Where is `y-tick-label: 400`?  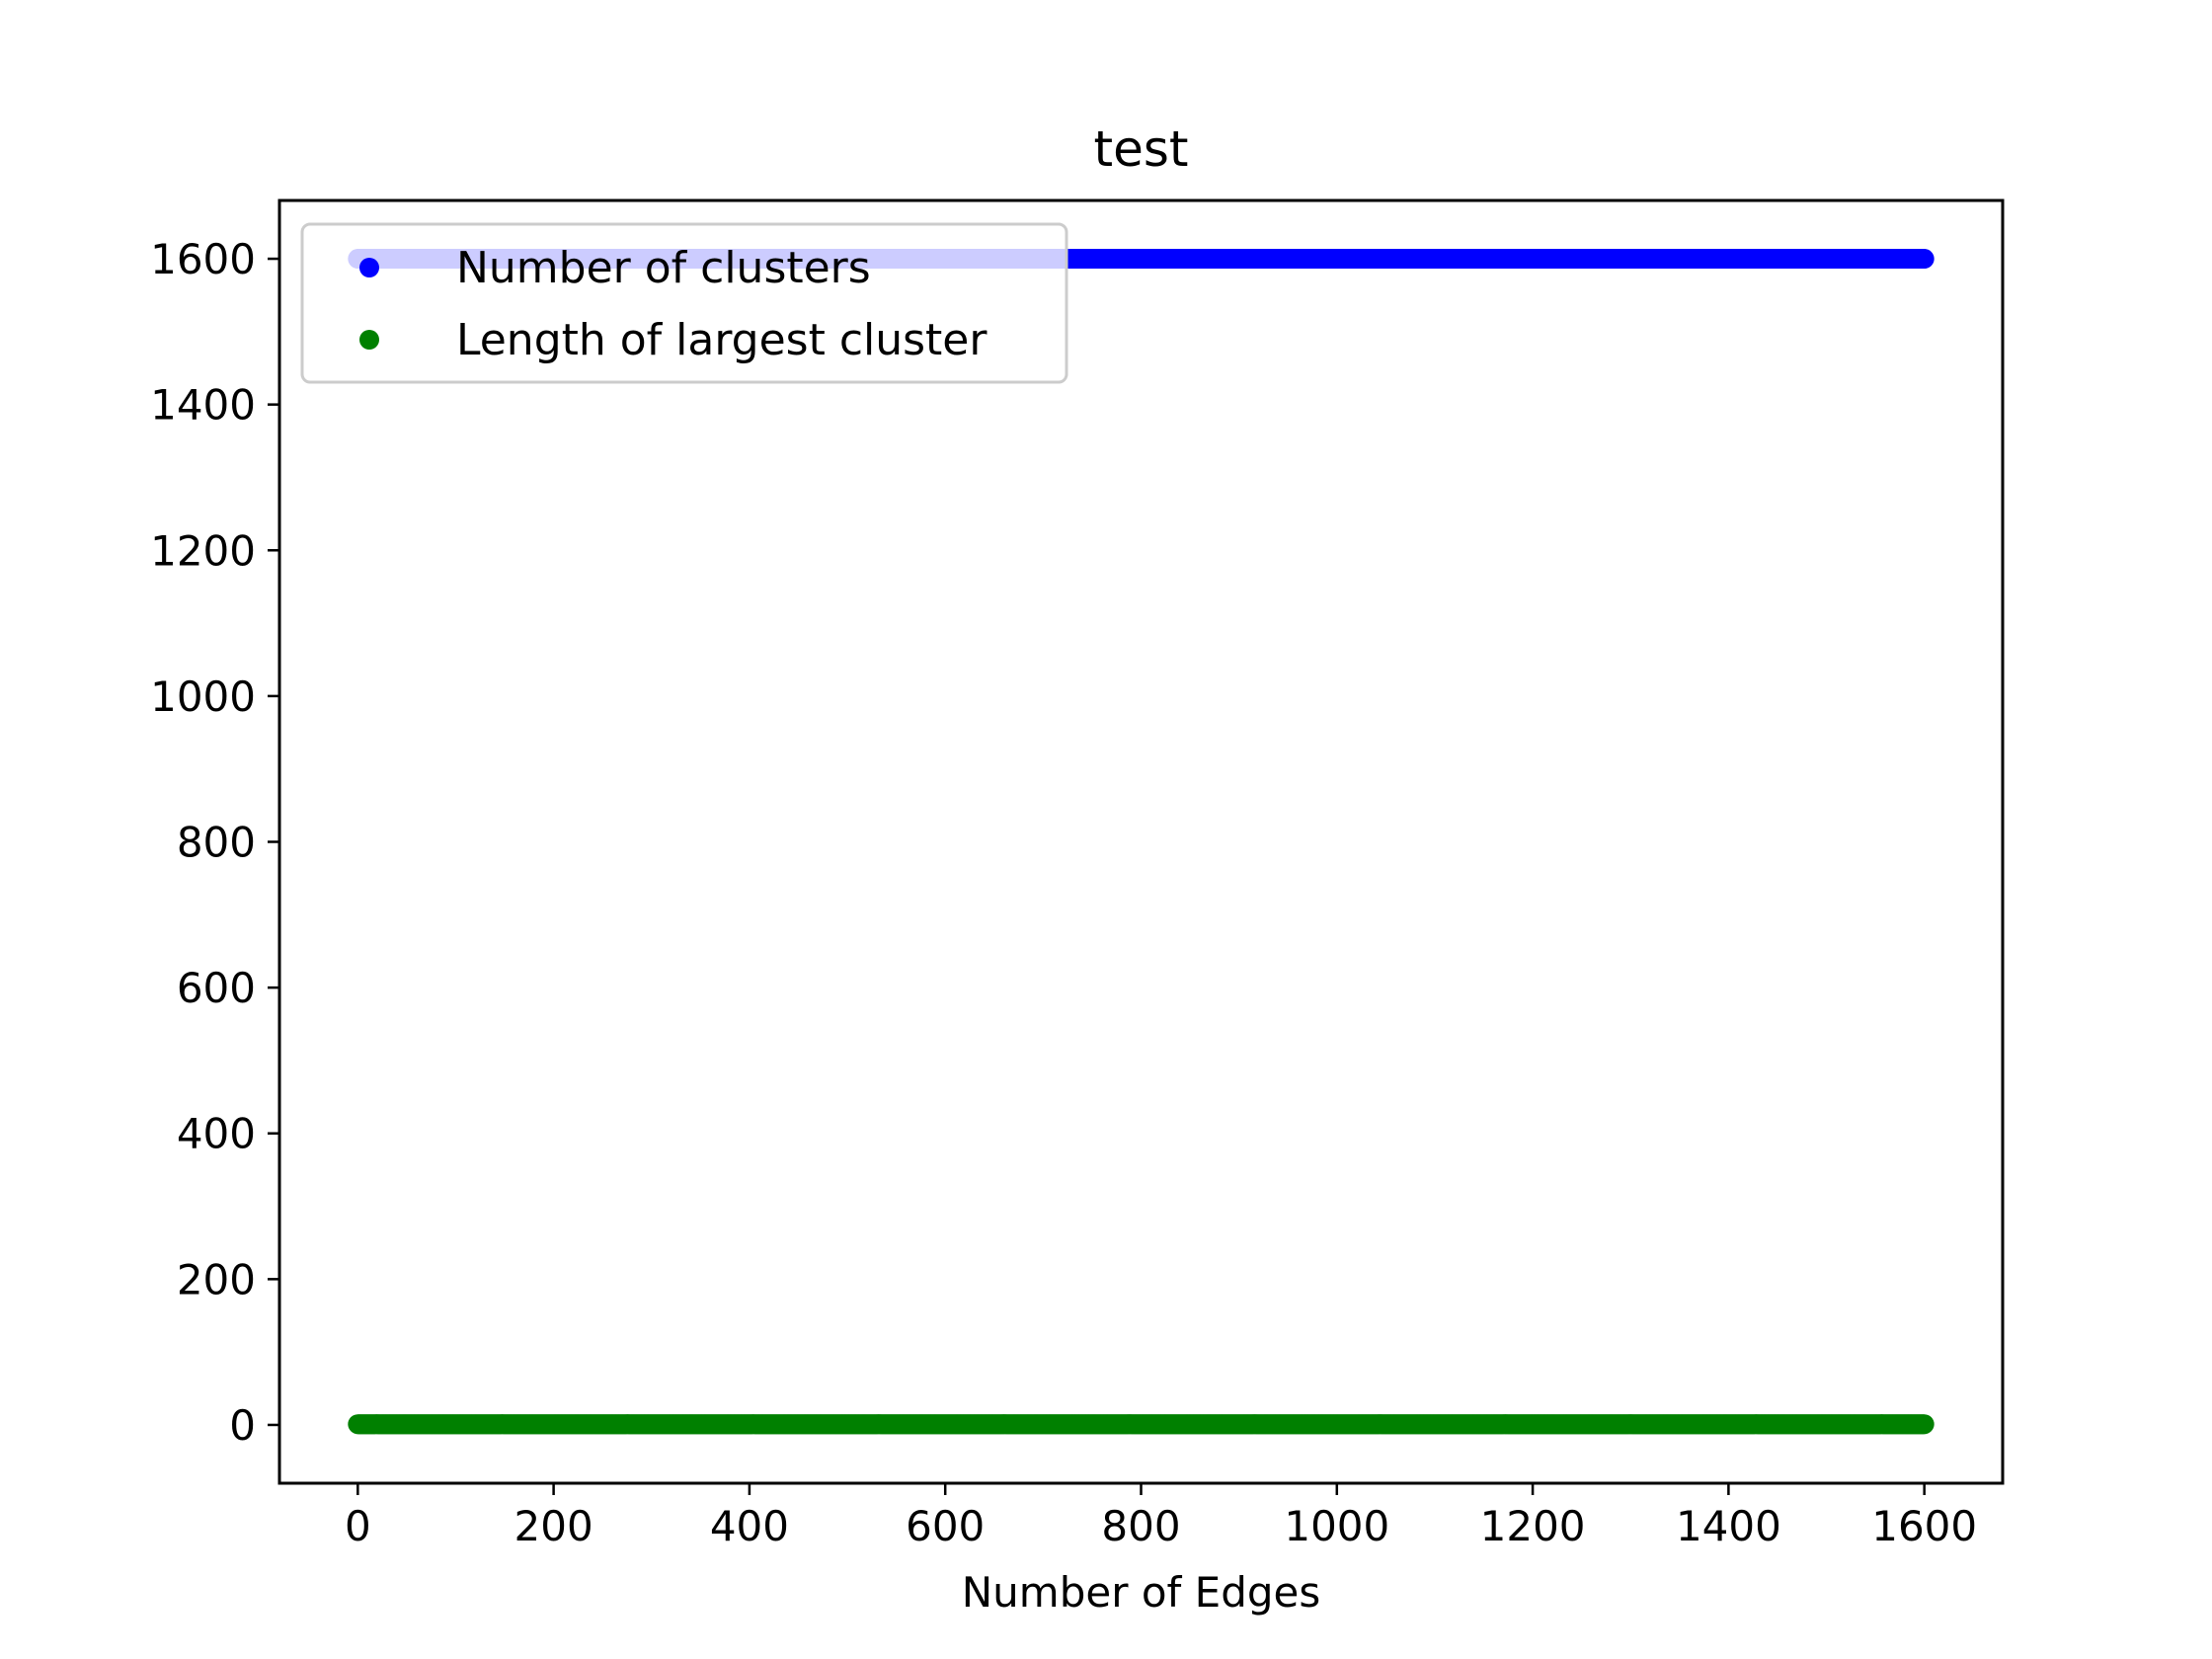 y-tick-label: 400 is located at coordinates (217, 1134).